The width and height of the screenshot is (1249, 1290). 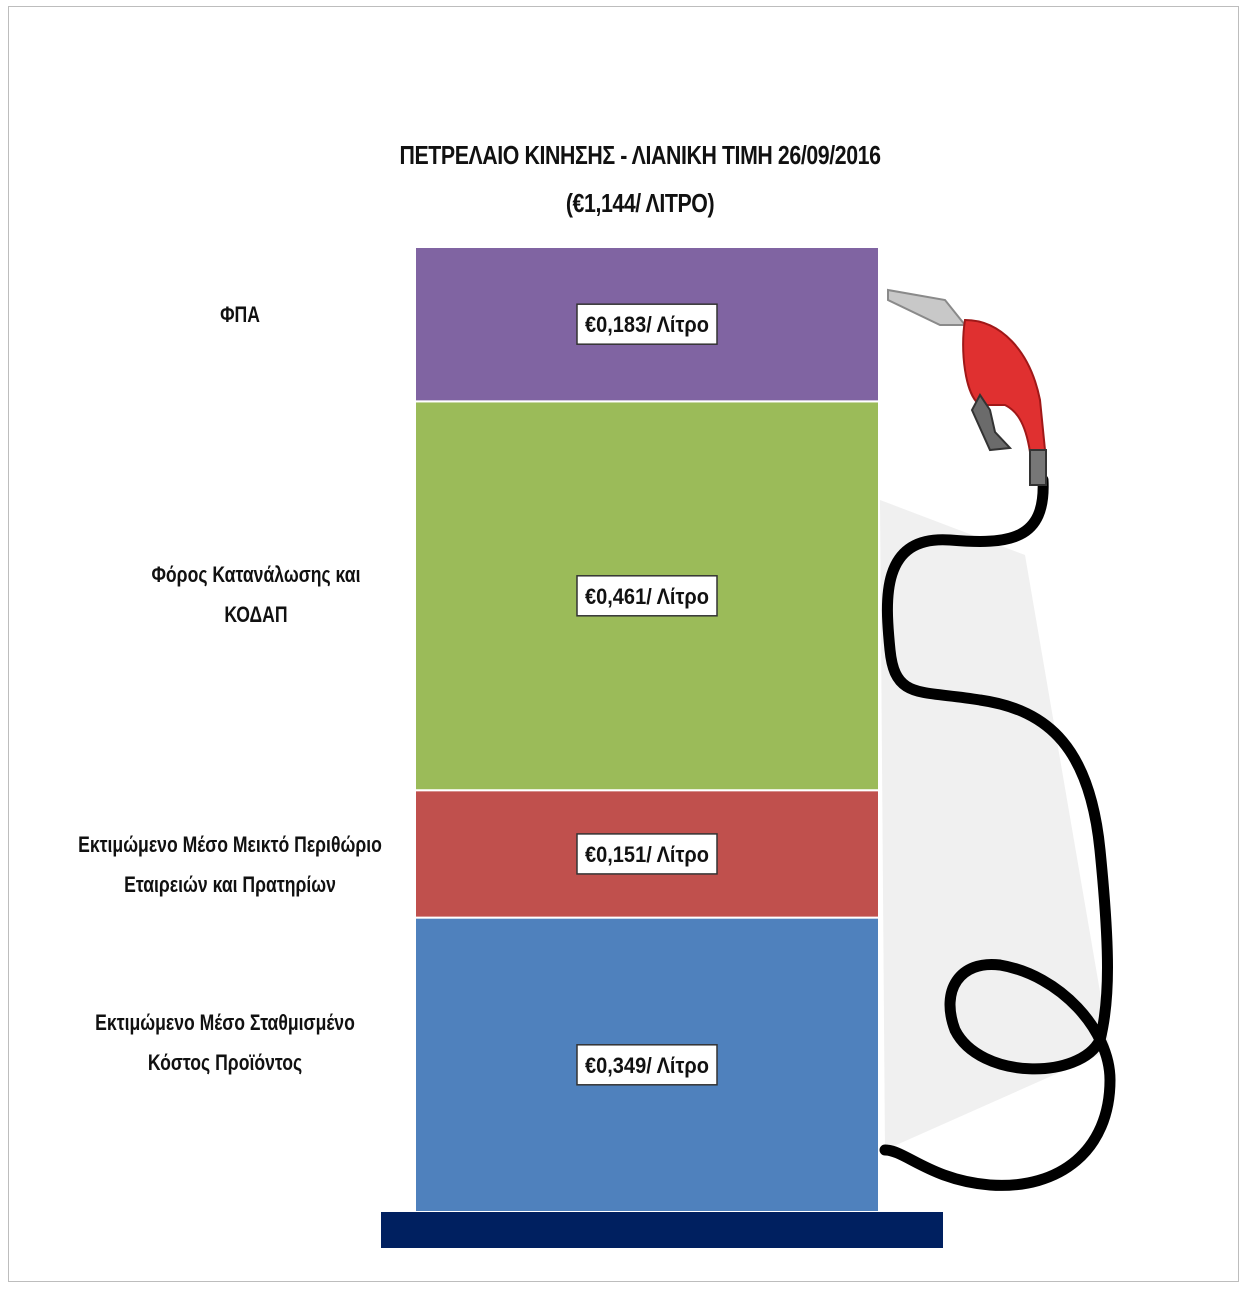 I want to click on fuel-nozzle-icon, so click(x=967, y=387).